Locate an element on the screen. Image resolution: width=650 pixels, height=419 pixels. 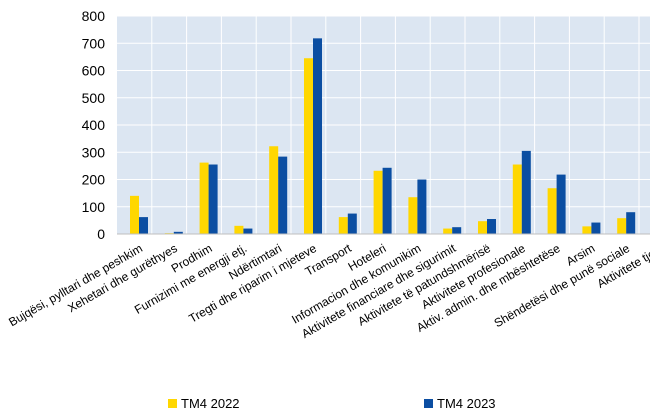
legend-label-2023: TM4 2023 is located at coordinates (466, 403).